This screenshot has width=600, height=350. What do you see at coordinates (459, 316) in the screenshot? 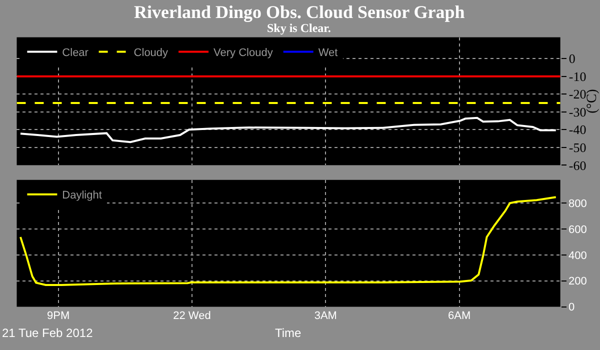
I see `x-tick-label: 6AM` at bounding box center [459, 316].